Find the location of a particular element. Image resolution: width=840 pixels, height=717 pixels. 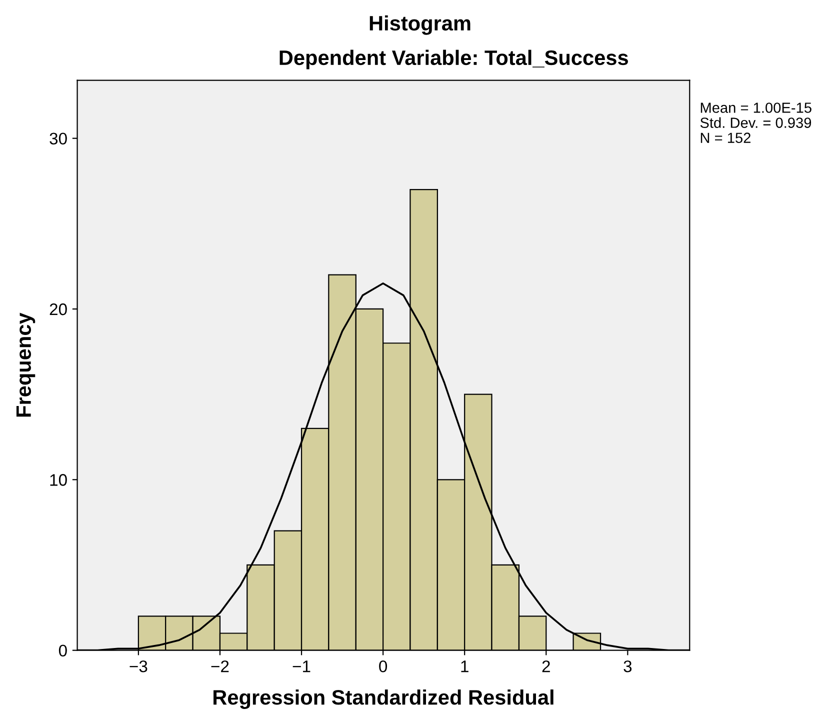

y-tick-label: 30 is located at coordinates (58, 138).